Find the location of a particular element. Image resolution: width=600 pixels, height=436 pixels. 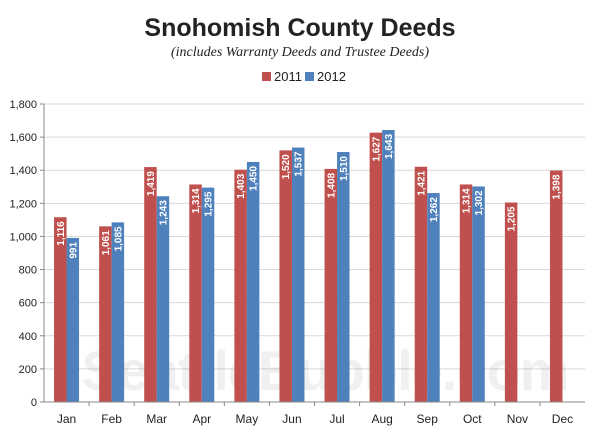

data-label: 991 is located at coordinates (73, 249).